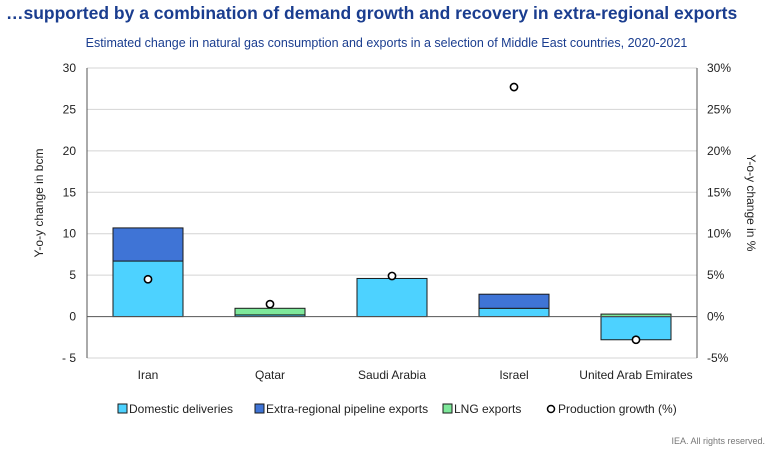 This screenshot has width=773, height=450. Describe the element at coordinates (718, 358) in the screenshot. I see `y2-tick-label: -5%` at that location.